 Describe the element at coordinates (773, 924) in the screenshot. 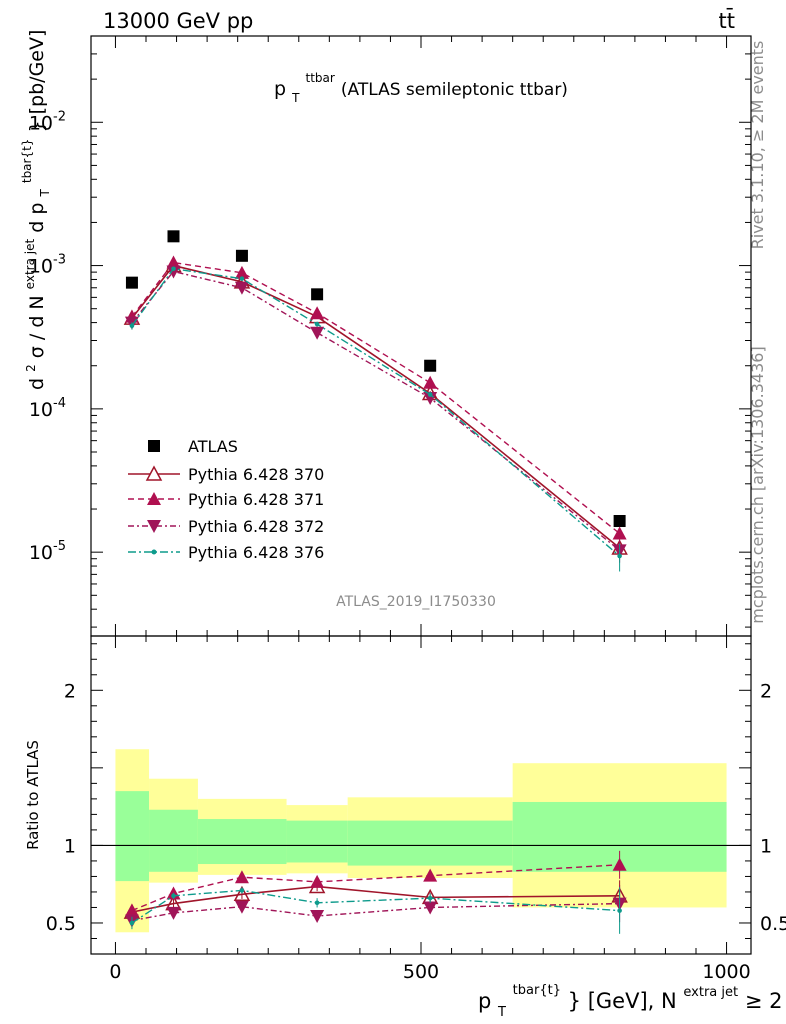

I see `ratio-y-tick-label-right: 0.5` at that location.